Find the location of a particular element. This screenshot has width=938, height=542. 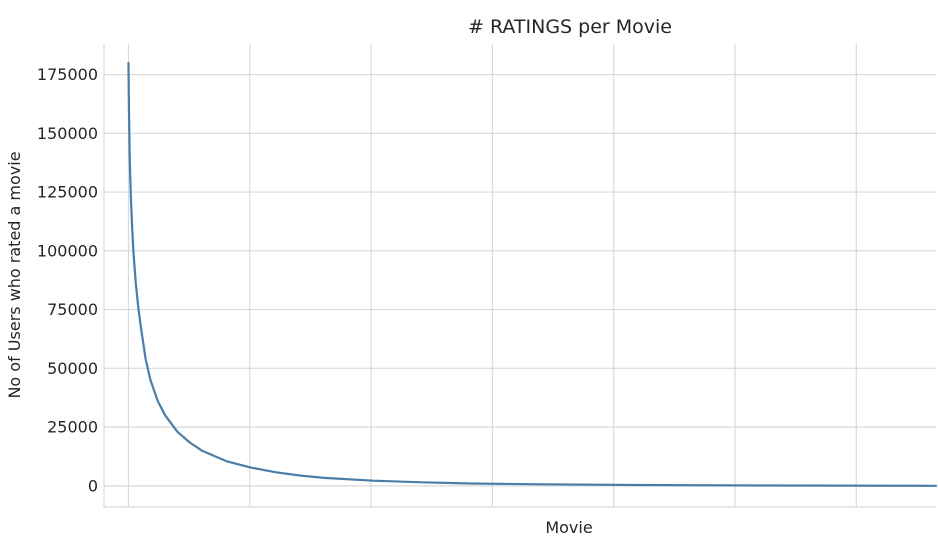

y-tick-label: 125000 is located at coordinates (67, 192).